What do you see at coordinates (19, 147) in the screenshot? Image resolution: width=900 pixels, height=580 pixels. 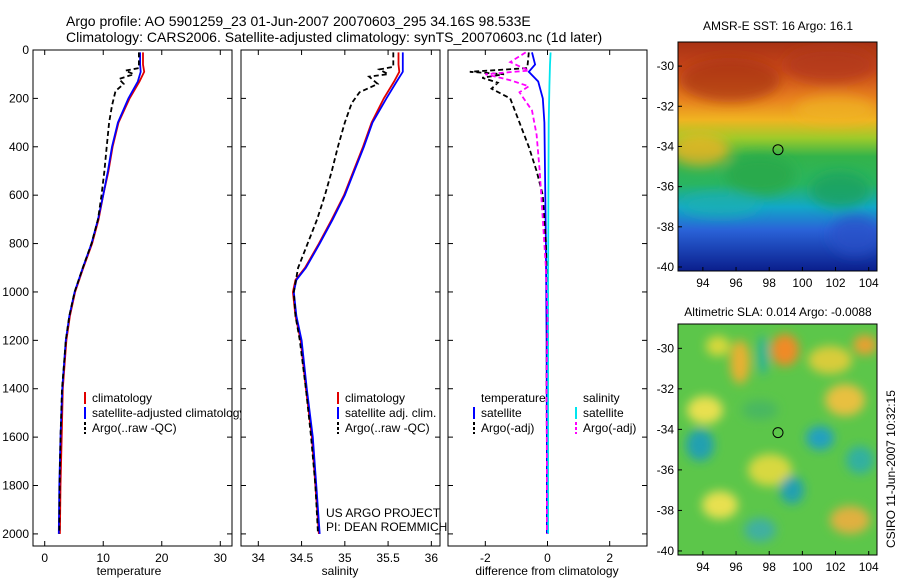 I see `y-tick-label: 400` at bounding box center [19, 147].